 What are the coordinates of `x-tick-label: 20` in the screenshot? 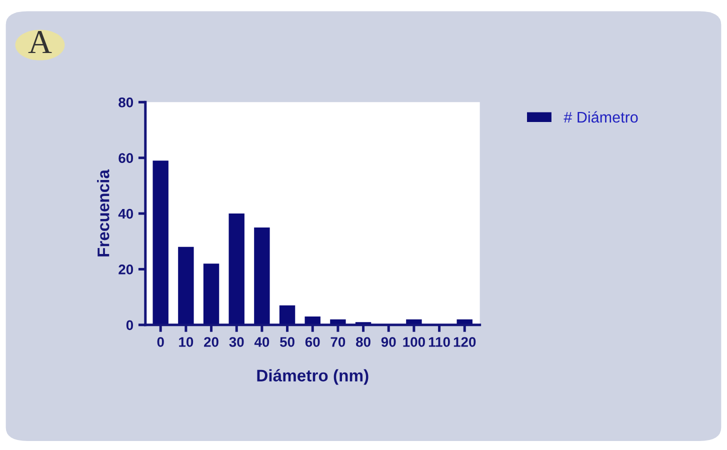 It's located at (211, 342).